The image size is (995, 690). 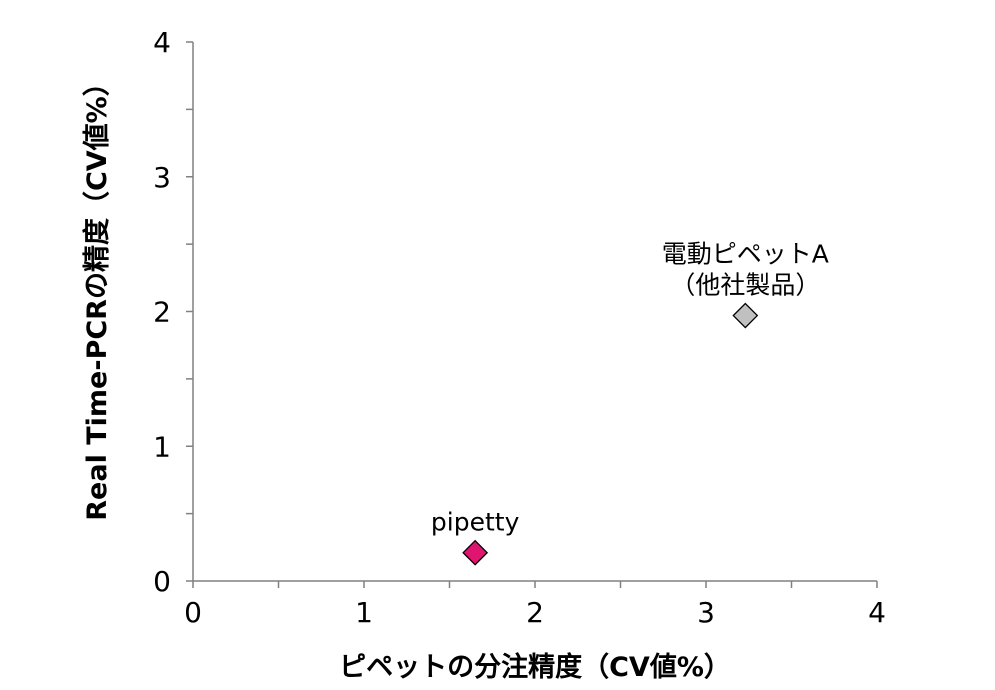 I want to click on data-point-label: pipetty, so click(x=475, y=522).